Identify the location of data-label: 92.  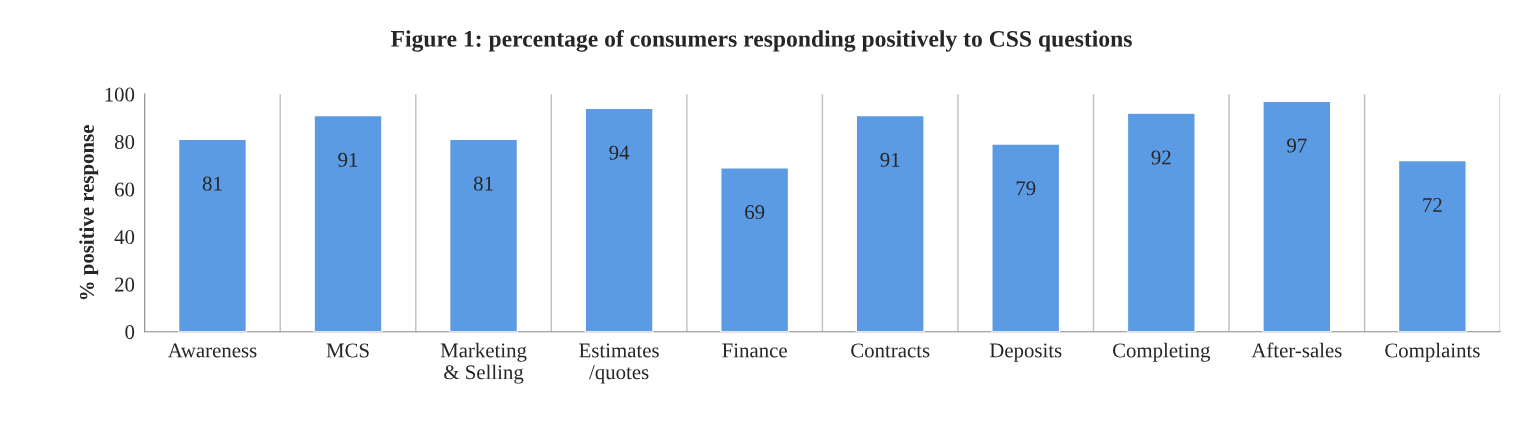
(1161, 157).